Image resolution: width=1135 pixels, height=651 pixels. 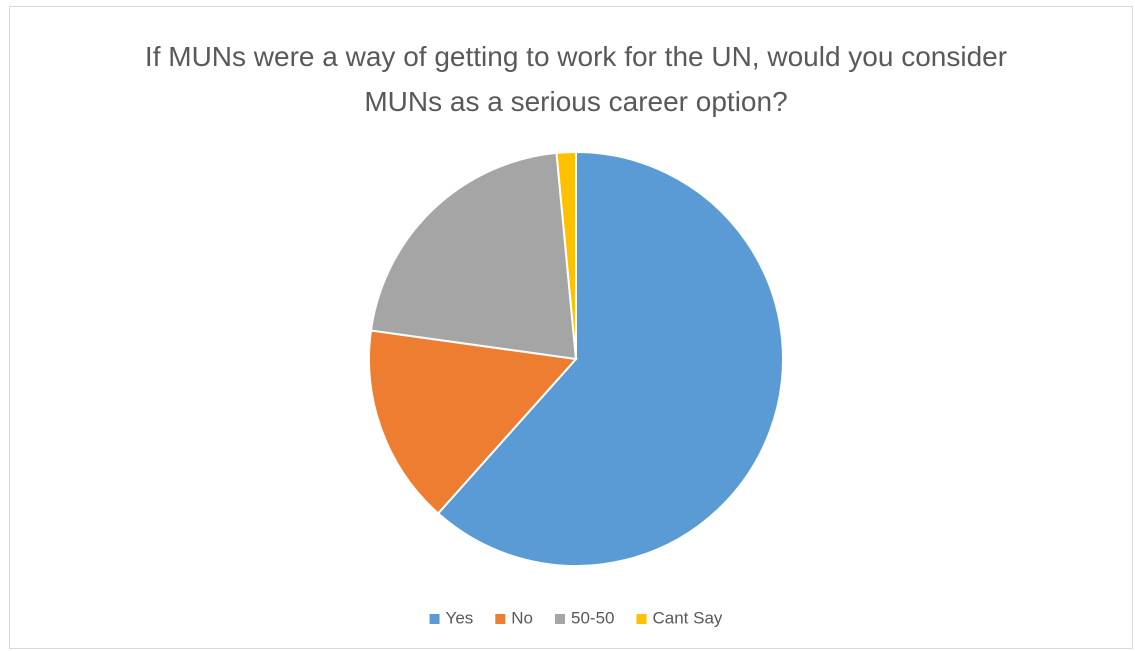 I want to click on legend-label: Yes, so click(x=460, y=617).